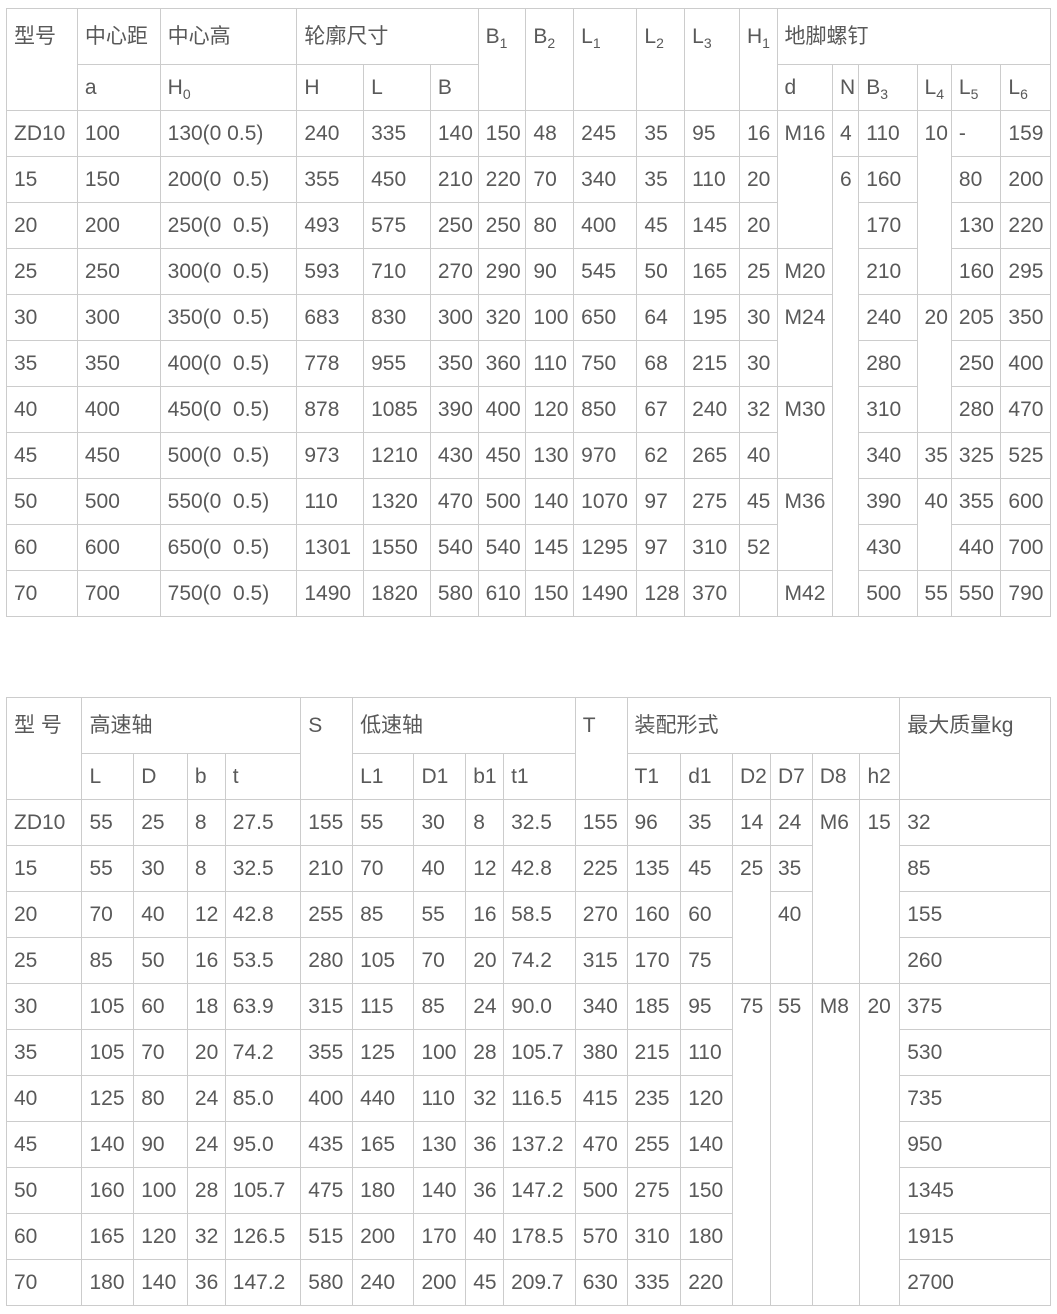 Image resolution: width=1057 pixels, height=1314 pixels. I want to click on cell: 105, so click(108, 1052).